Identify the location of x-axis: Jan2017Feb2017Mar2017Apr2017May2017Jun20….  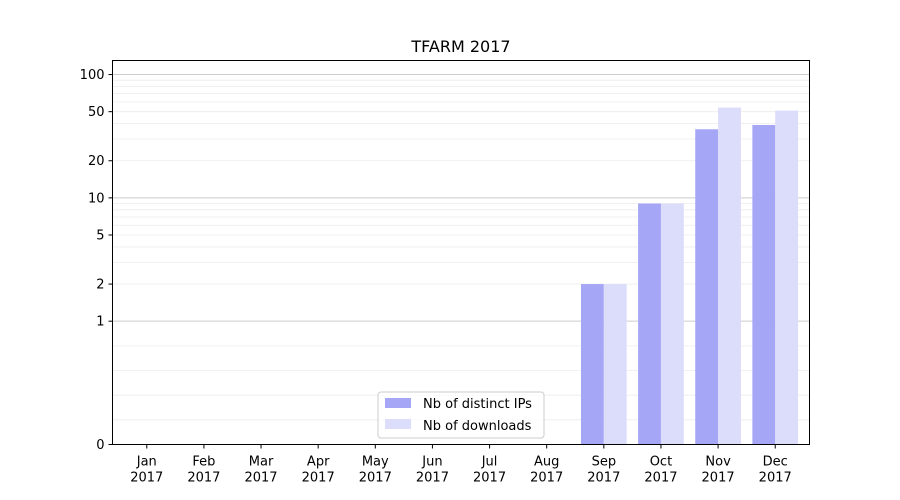
(461, 465).